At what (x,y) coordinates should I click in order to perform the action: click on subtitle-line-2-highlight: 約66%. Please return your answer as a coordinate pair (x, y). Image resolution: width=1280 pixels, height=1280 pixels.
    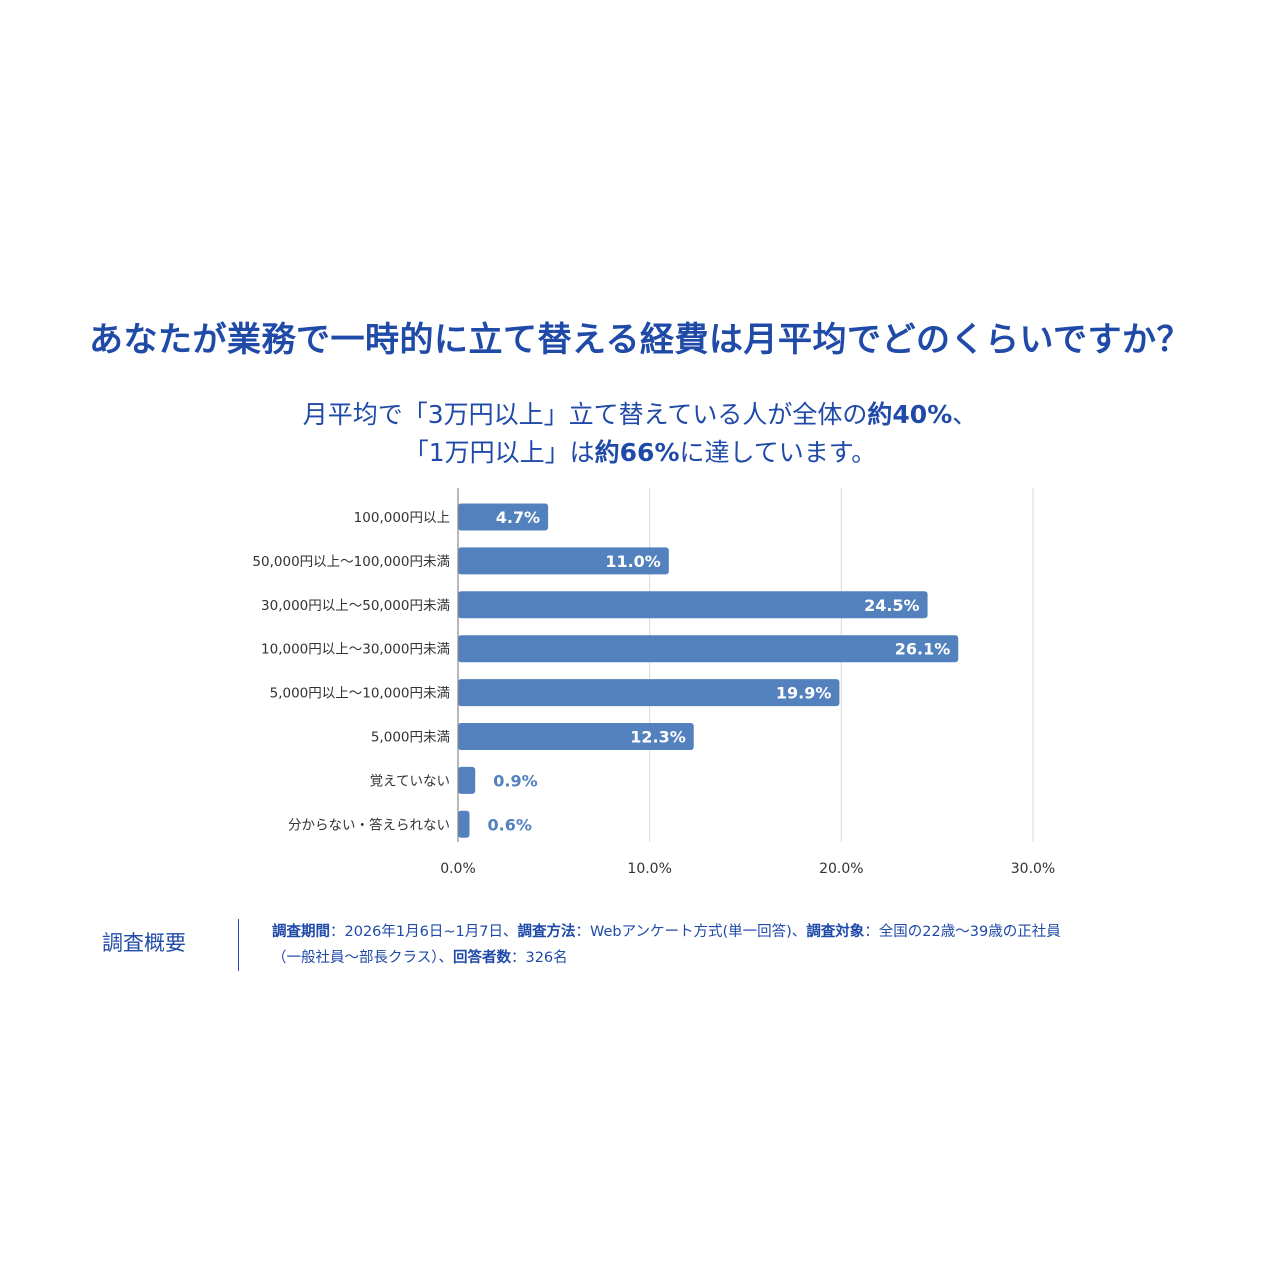
    Looking at the image, I should click on (637, 452).